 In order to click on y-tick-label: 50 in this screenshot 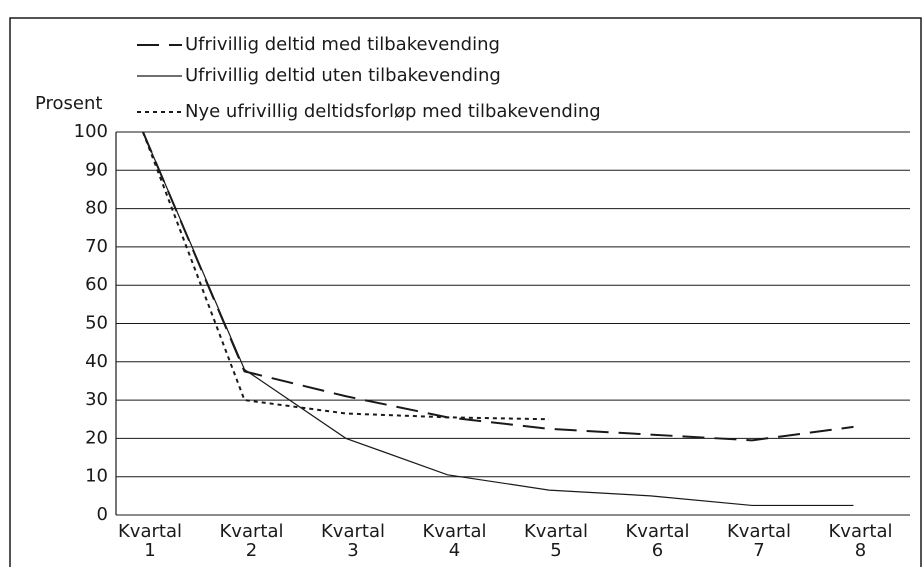, I will do `click(96, 323)`.